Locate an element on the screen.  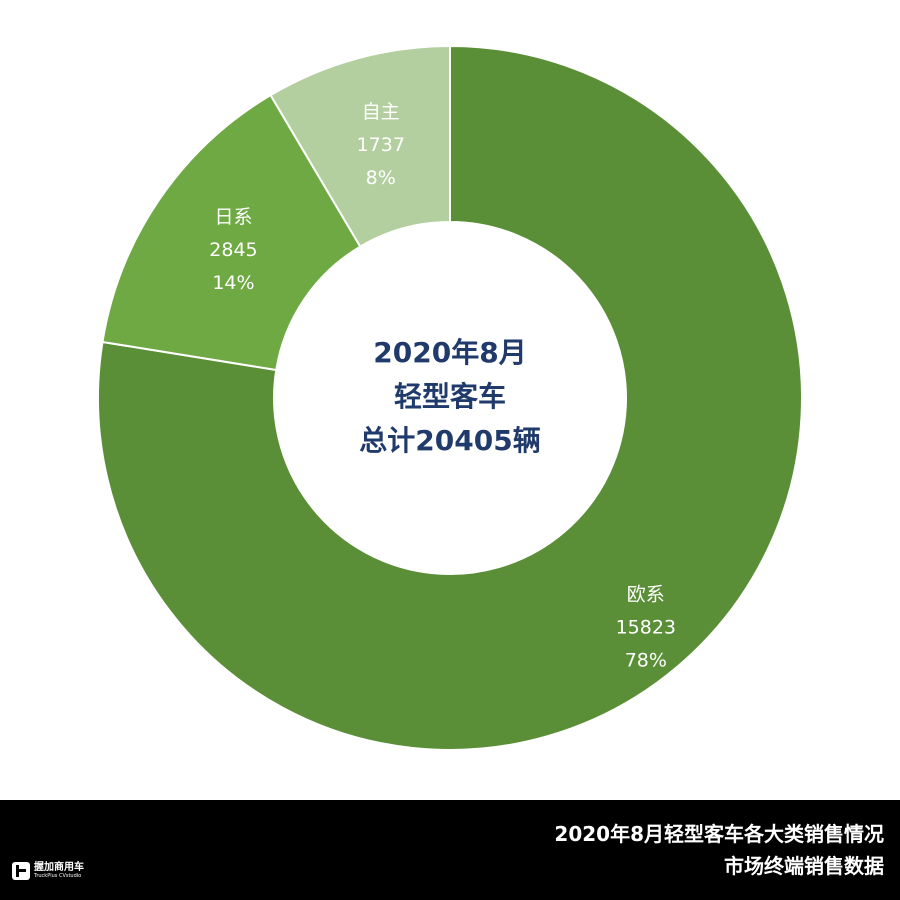
chart-caption: 2020年8月轻型客车各大类销售情况 is located at coordinates (719, 834).